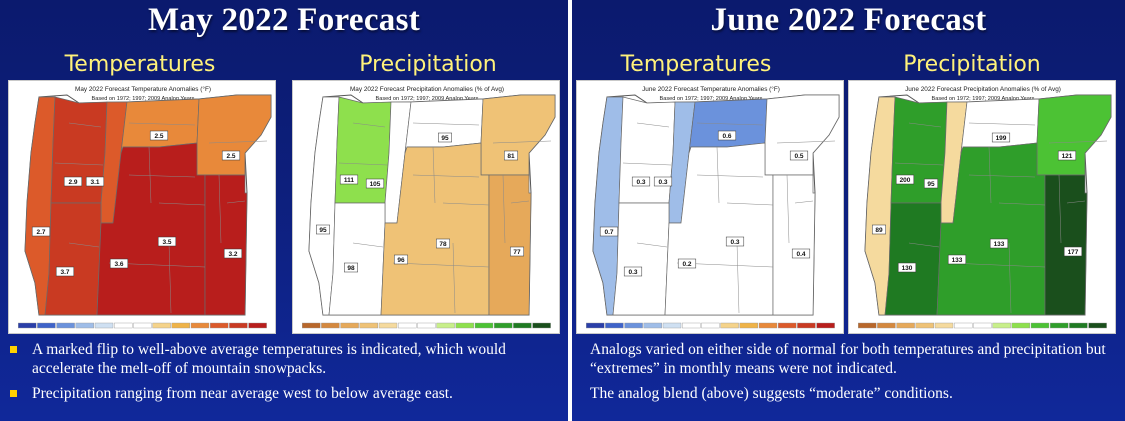 The height and width of the screenshot is (421, 1125). What do you see at coordinates (686, 264) in the screenshot?
I see `value-label: 0.2` at bounding box center [686, 264].